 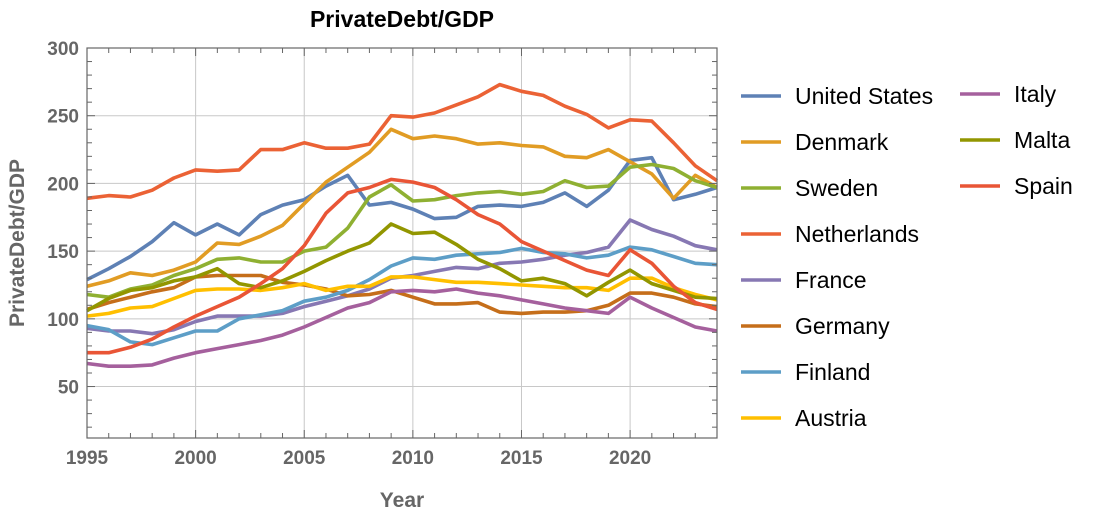 I want to click on y-tick-label: 150, so click(x=63, y=252).